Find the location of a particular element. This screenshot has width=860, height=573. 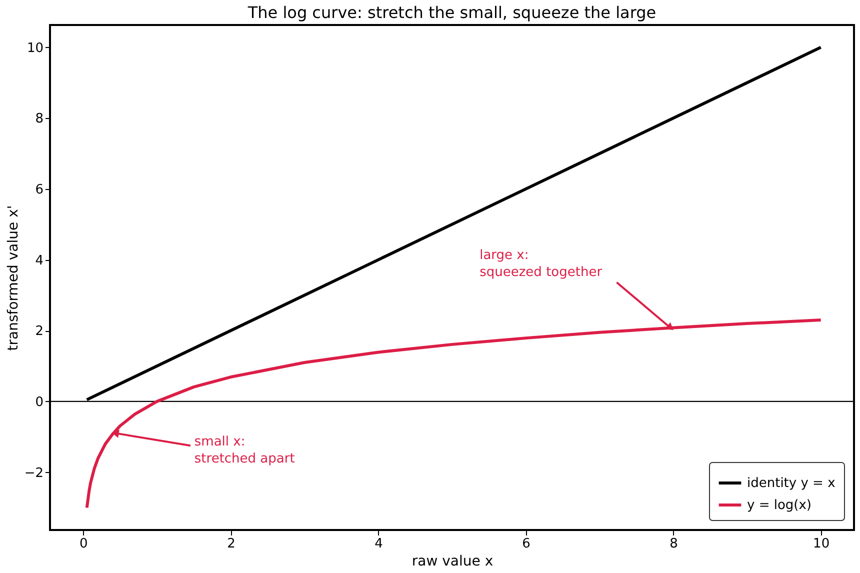

y-tick-label: 6 is located at coordinates (39, 190).